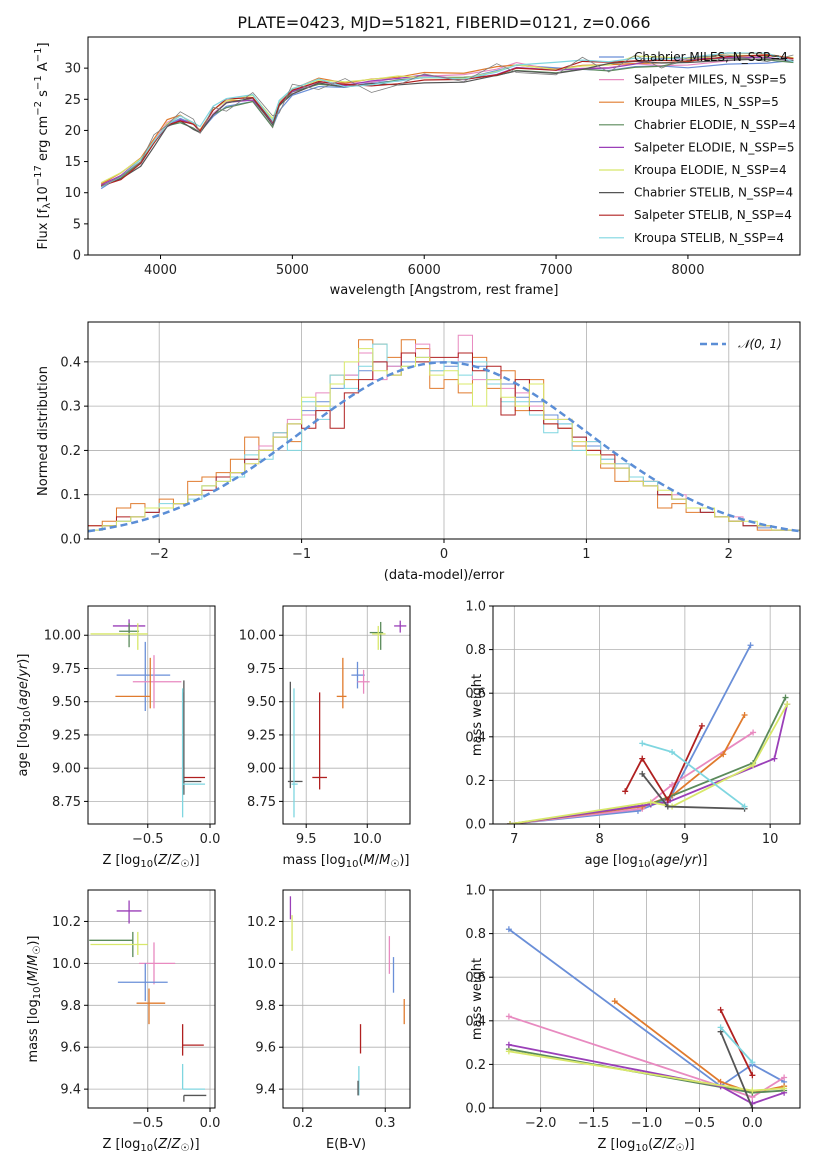 This screenshot has width=819, height=1170. I want to click on weight-z-frame, so click(646, 999).